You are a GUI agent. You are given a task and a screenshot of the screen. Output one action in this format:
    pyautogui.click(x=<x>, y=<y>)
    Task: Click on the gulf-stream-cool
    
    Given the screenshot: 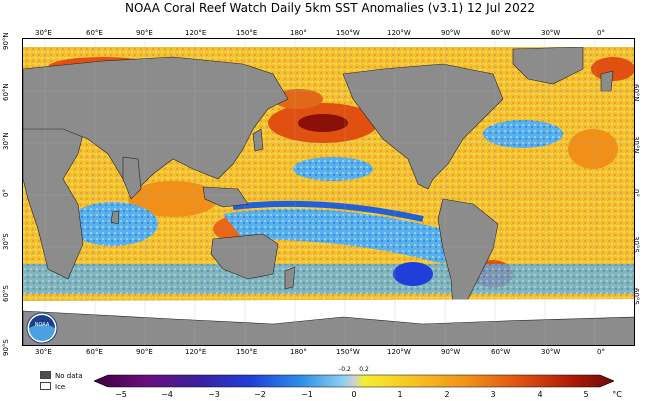 What is the action you would take?
    pyautogui.click(x=523, y=134)
    